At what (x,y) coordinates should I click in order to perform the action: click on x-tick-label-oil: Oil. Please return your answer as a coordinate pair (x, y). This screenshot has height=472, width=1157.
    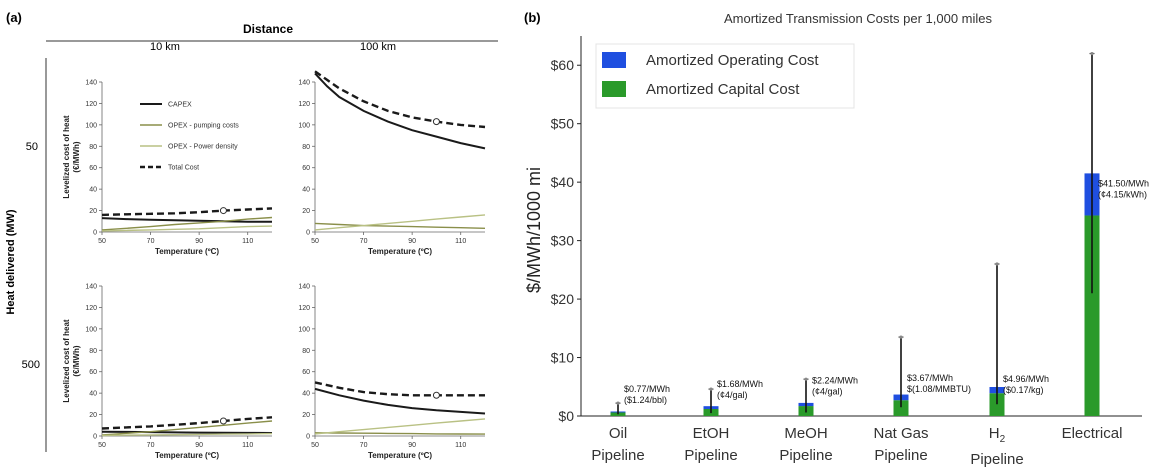
    Looking at the image, I should click on (618, 433).